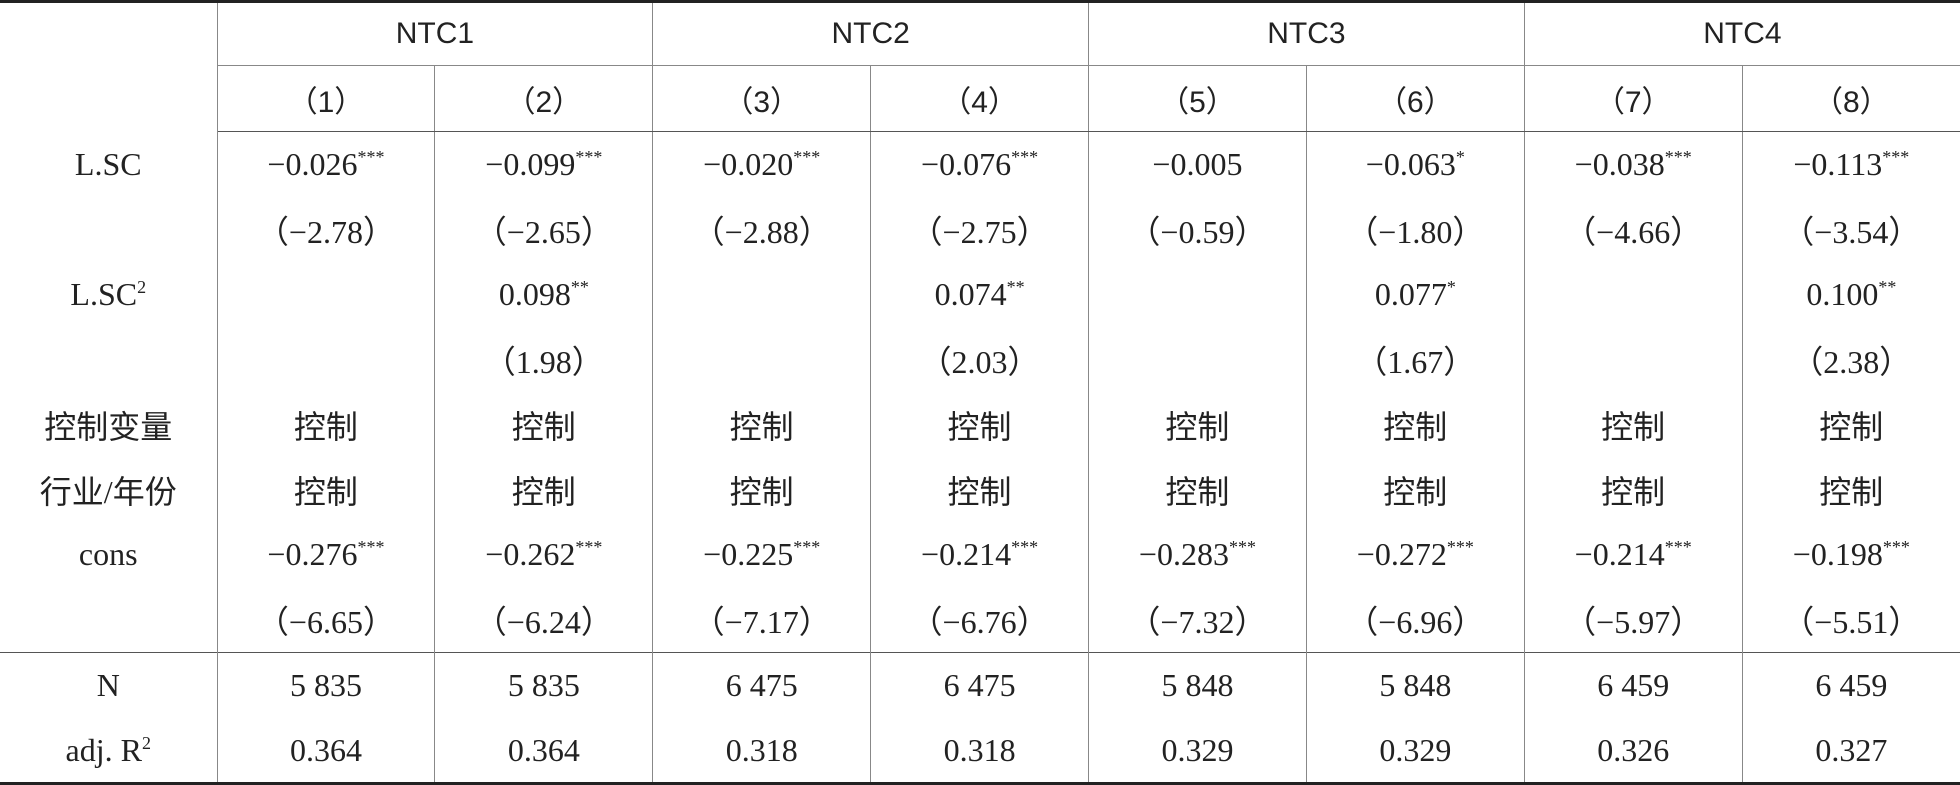  What do you see at coordinates (435, 33) in the screenshot?
I see `group-header: NTC1` at bounding box center [435, 33].